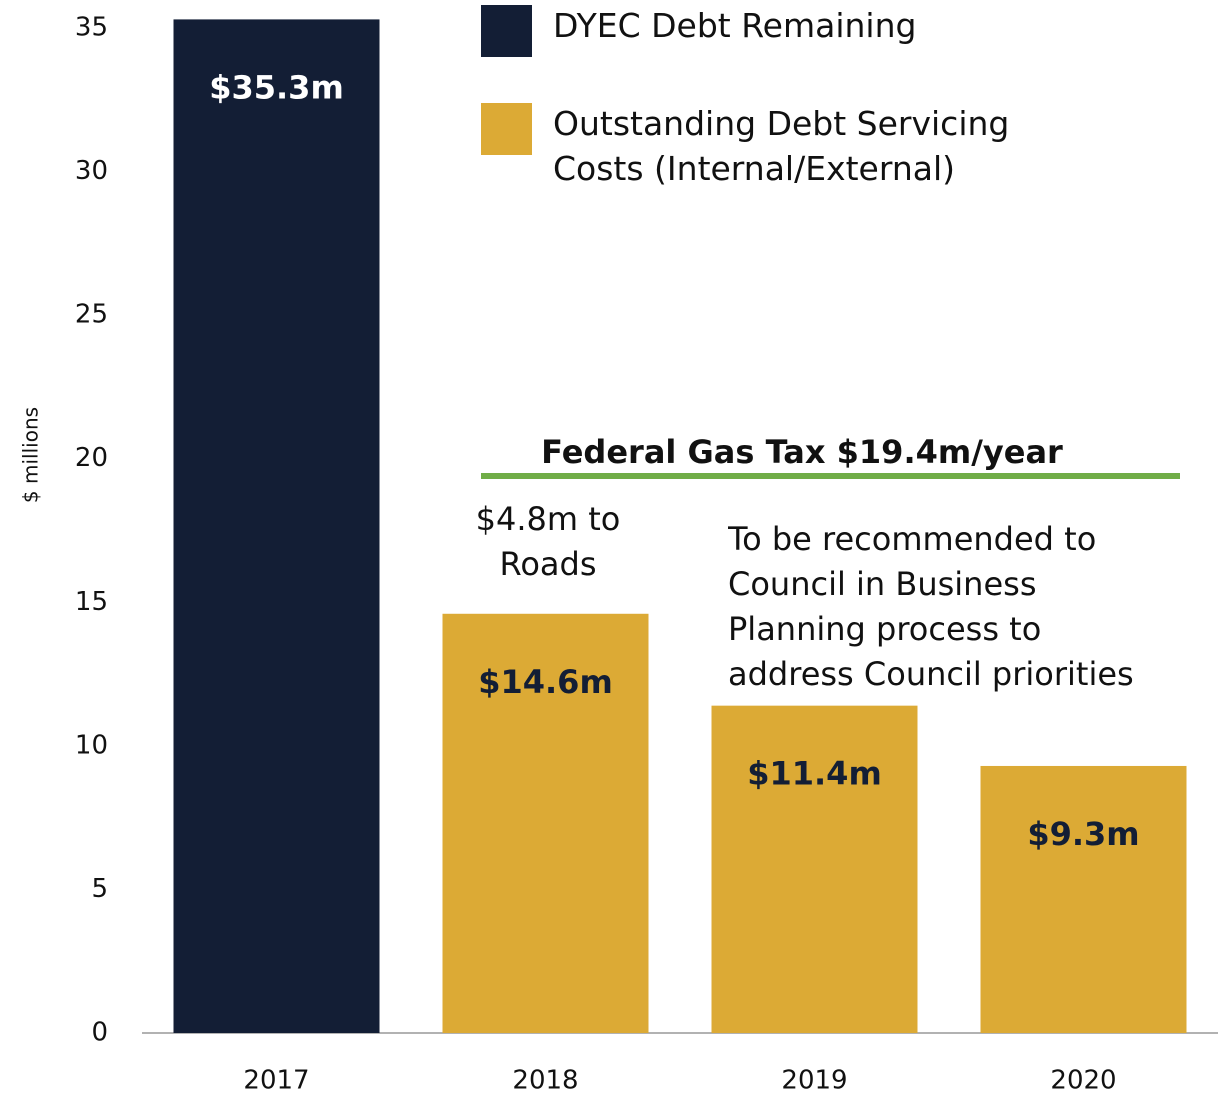 The image size is (1223, 1095). I want to click on legend-label-box: DYEC Debt Remaining, so click(735, 25).